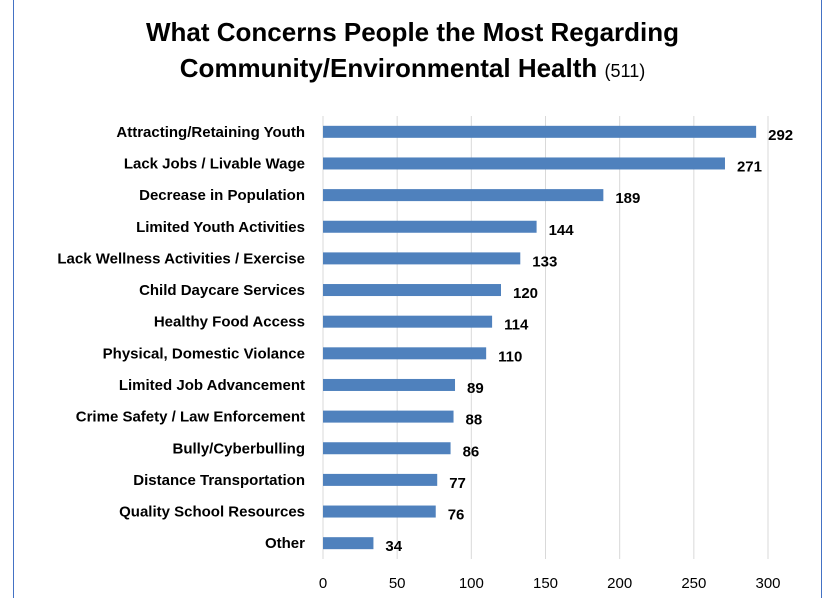 The width and height of the screenshot is (825, 599). What do you see at coordinates (219, 480) in the screenshot?
I see `category-label: Distance Transportation` at bounding box center [219, 480].